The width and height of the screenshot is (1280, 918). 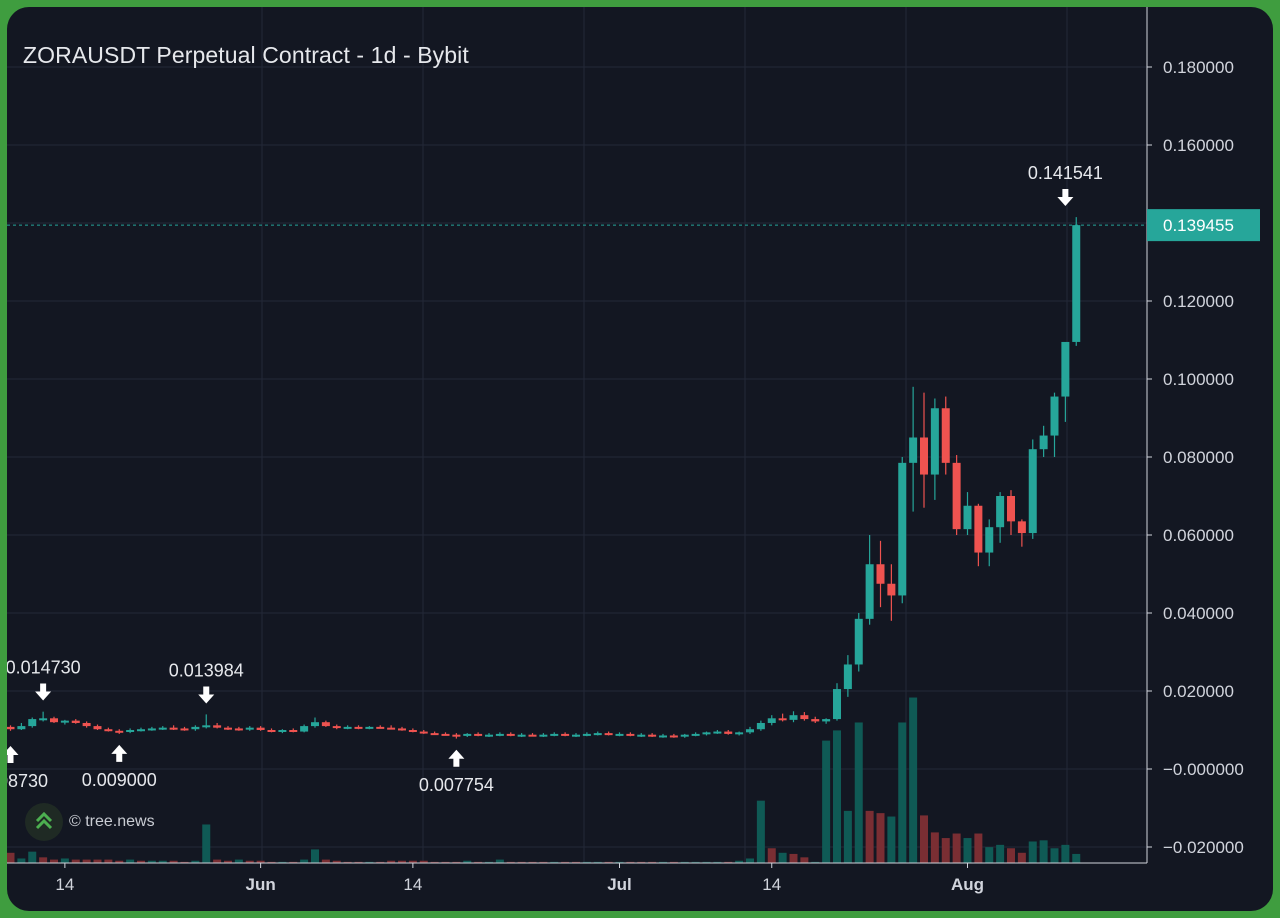 What do you see at coordinates (1198, 301) in the screenshot?
I see `y-tick-label: 0.120000` at bounding box center [1198, 301].